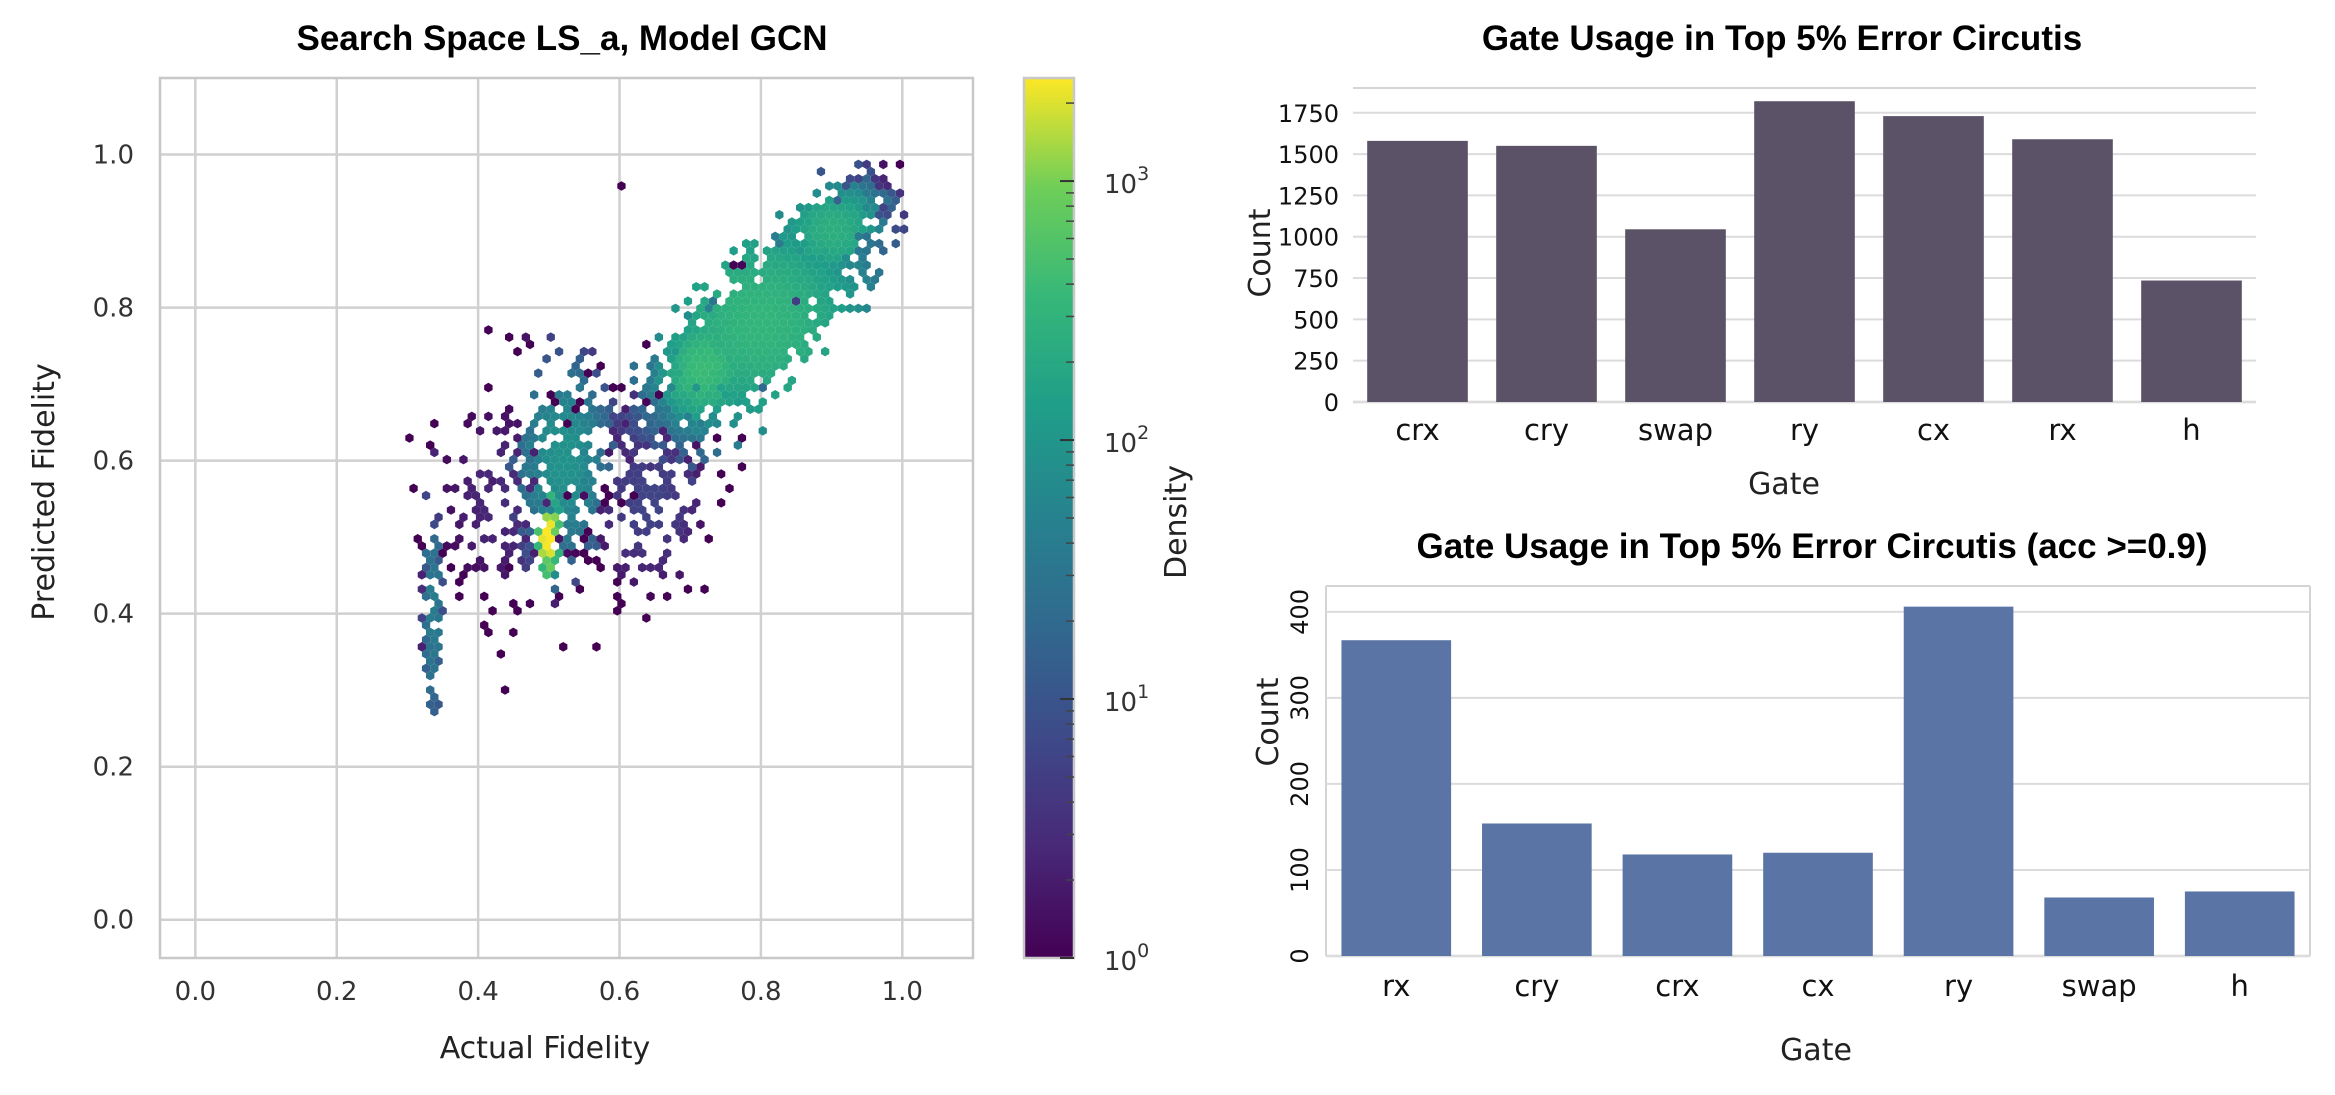 The image size is (2335, 1095). I want to click on colorbar-tick-label: 102, so click(1126, 440).